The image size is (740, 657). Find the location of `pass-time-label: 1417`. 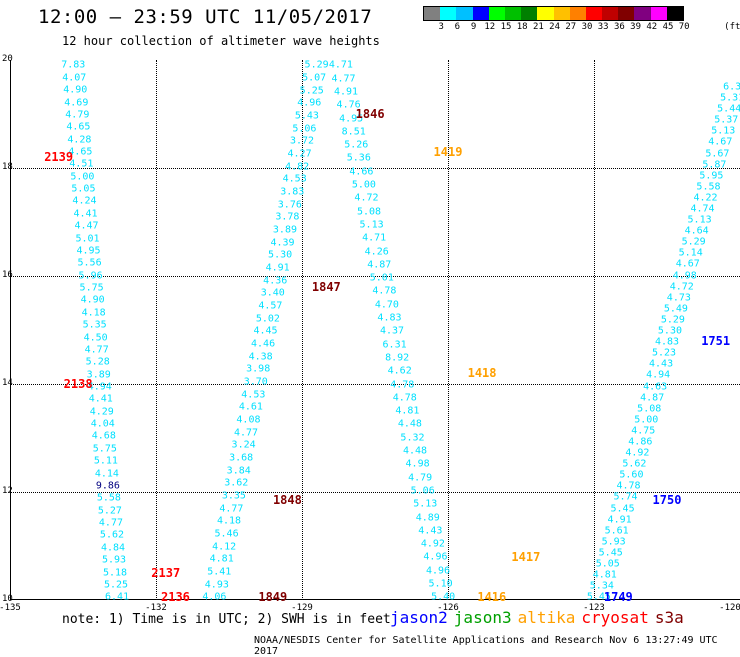

pass-time-label: 1417 is located at coordinates (526, 556).